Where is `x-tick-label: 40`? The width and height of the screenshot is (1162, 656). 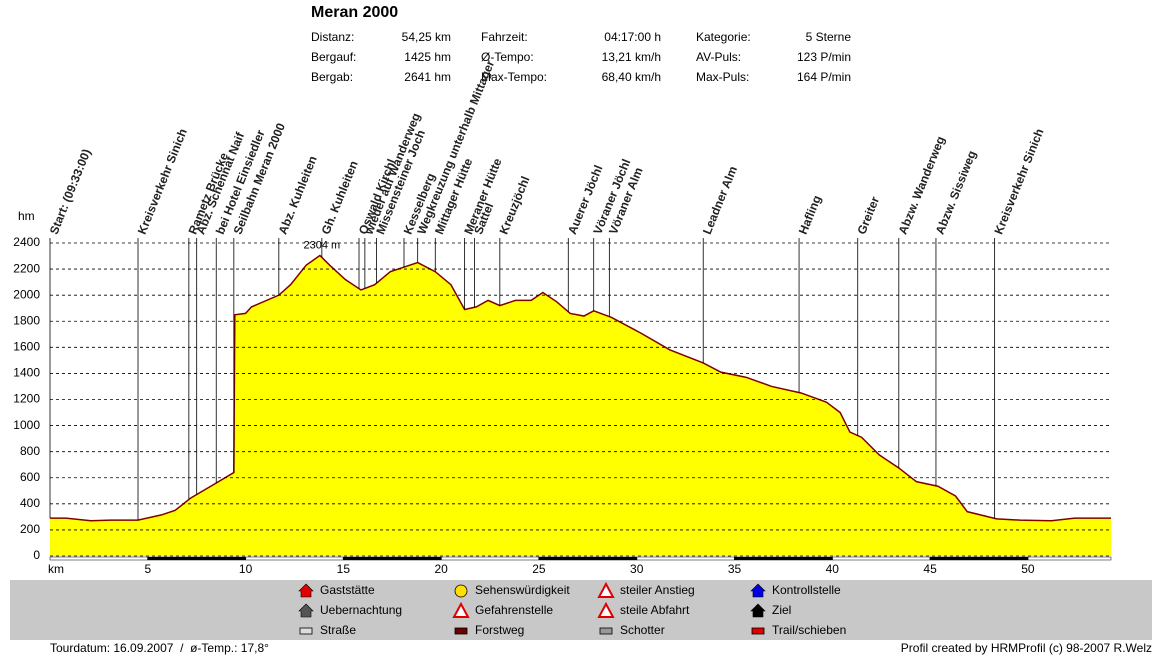
x-tick-label: 40 is located at coordinates (833, 569).